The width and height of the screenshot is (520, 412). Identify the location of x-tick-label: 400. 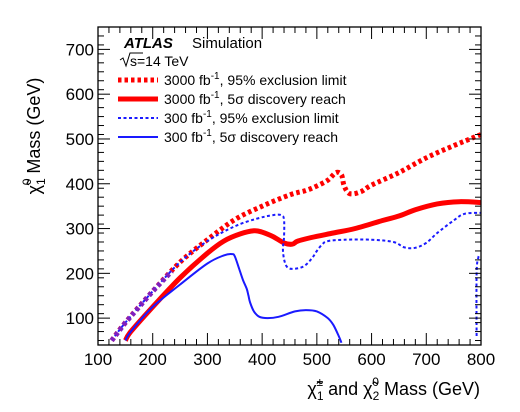
(262, 359).